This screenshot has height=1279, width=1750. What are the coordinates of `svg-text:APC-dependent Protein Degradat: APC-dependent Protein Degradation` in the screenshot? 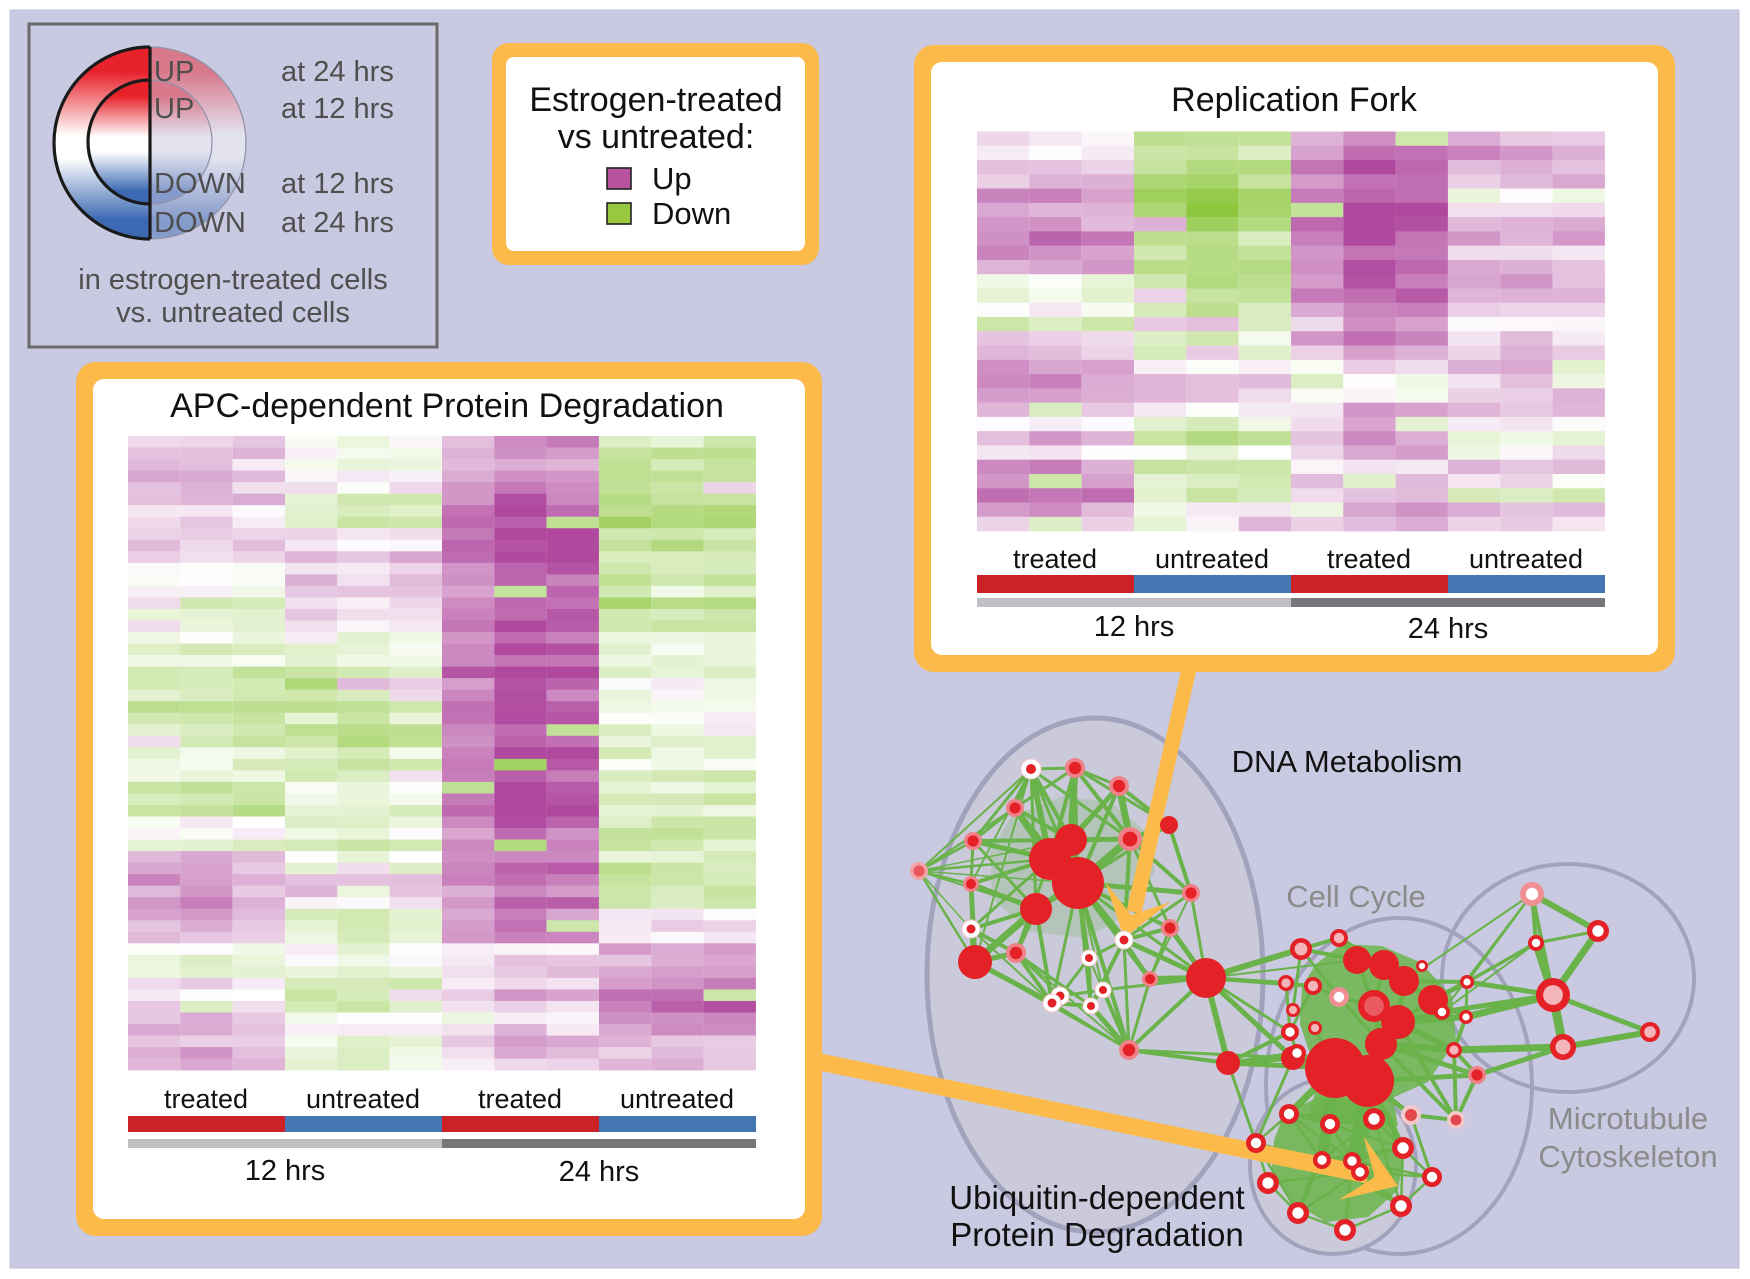 It's located at (447, 406).